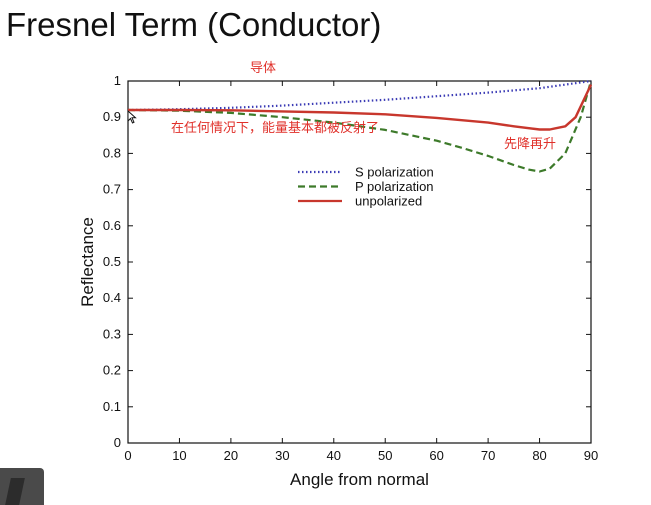 The image size is (651, 505). Describe the element at coordinates (385, 455) in the screenshot. I see `x-tick-label: 50` at that location.